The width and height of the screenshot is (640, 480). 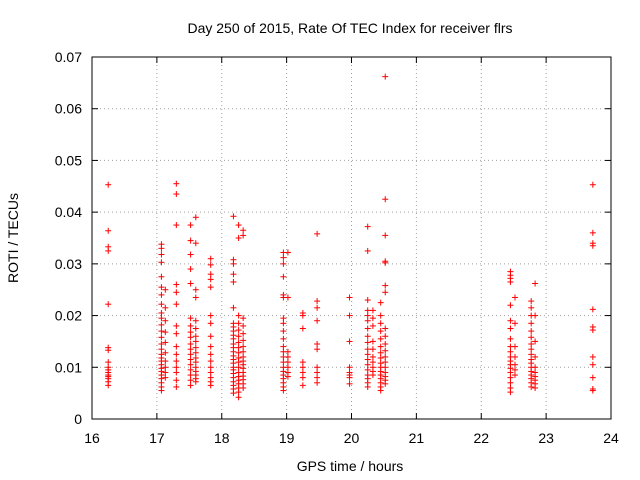 I want to click on y-tick-label: 0, so click(x=78, y=419).